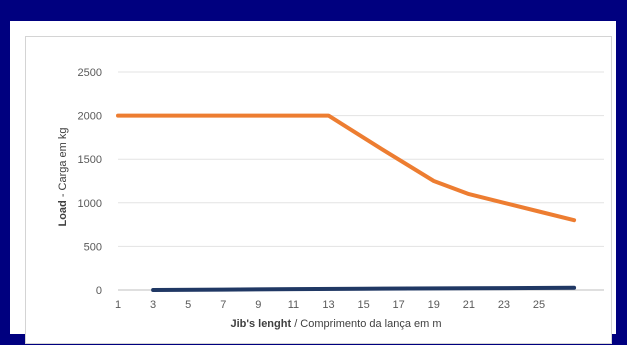 The height and width of the screenshot is (345, 627). I want to click on x-axis-title: Jib's lenght / Comprimento da lança em m, so click(335, 324).